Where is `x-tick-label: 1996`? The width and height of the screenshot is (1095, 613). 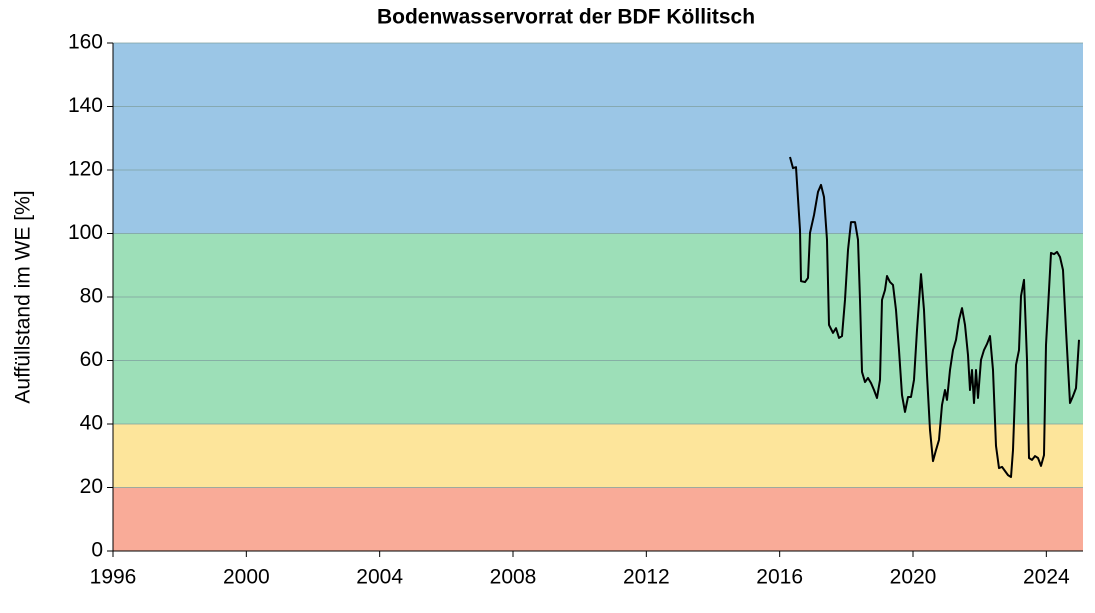 x-tick-label: 1996 is located at coordinates (113, 577).